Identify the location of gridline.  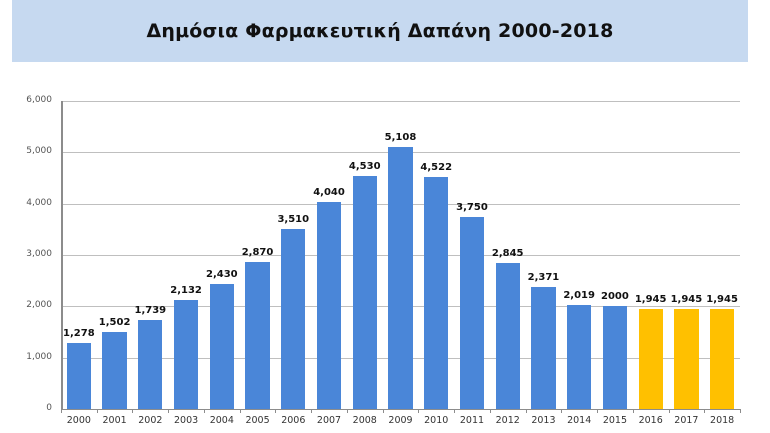
(400, 101).